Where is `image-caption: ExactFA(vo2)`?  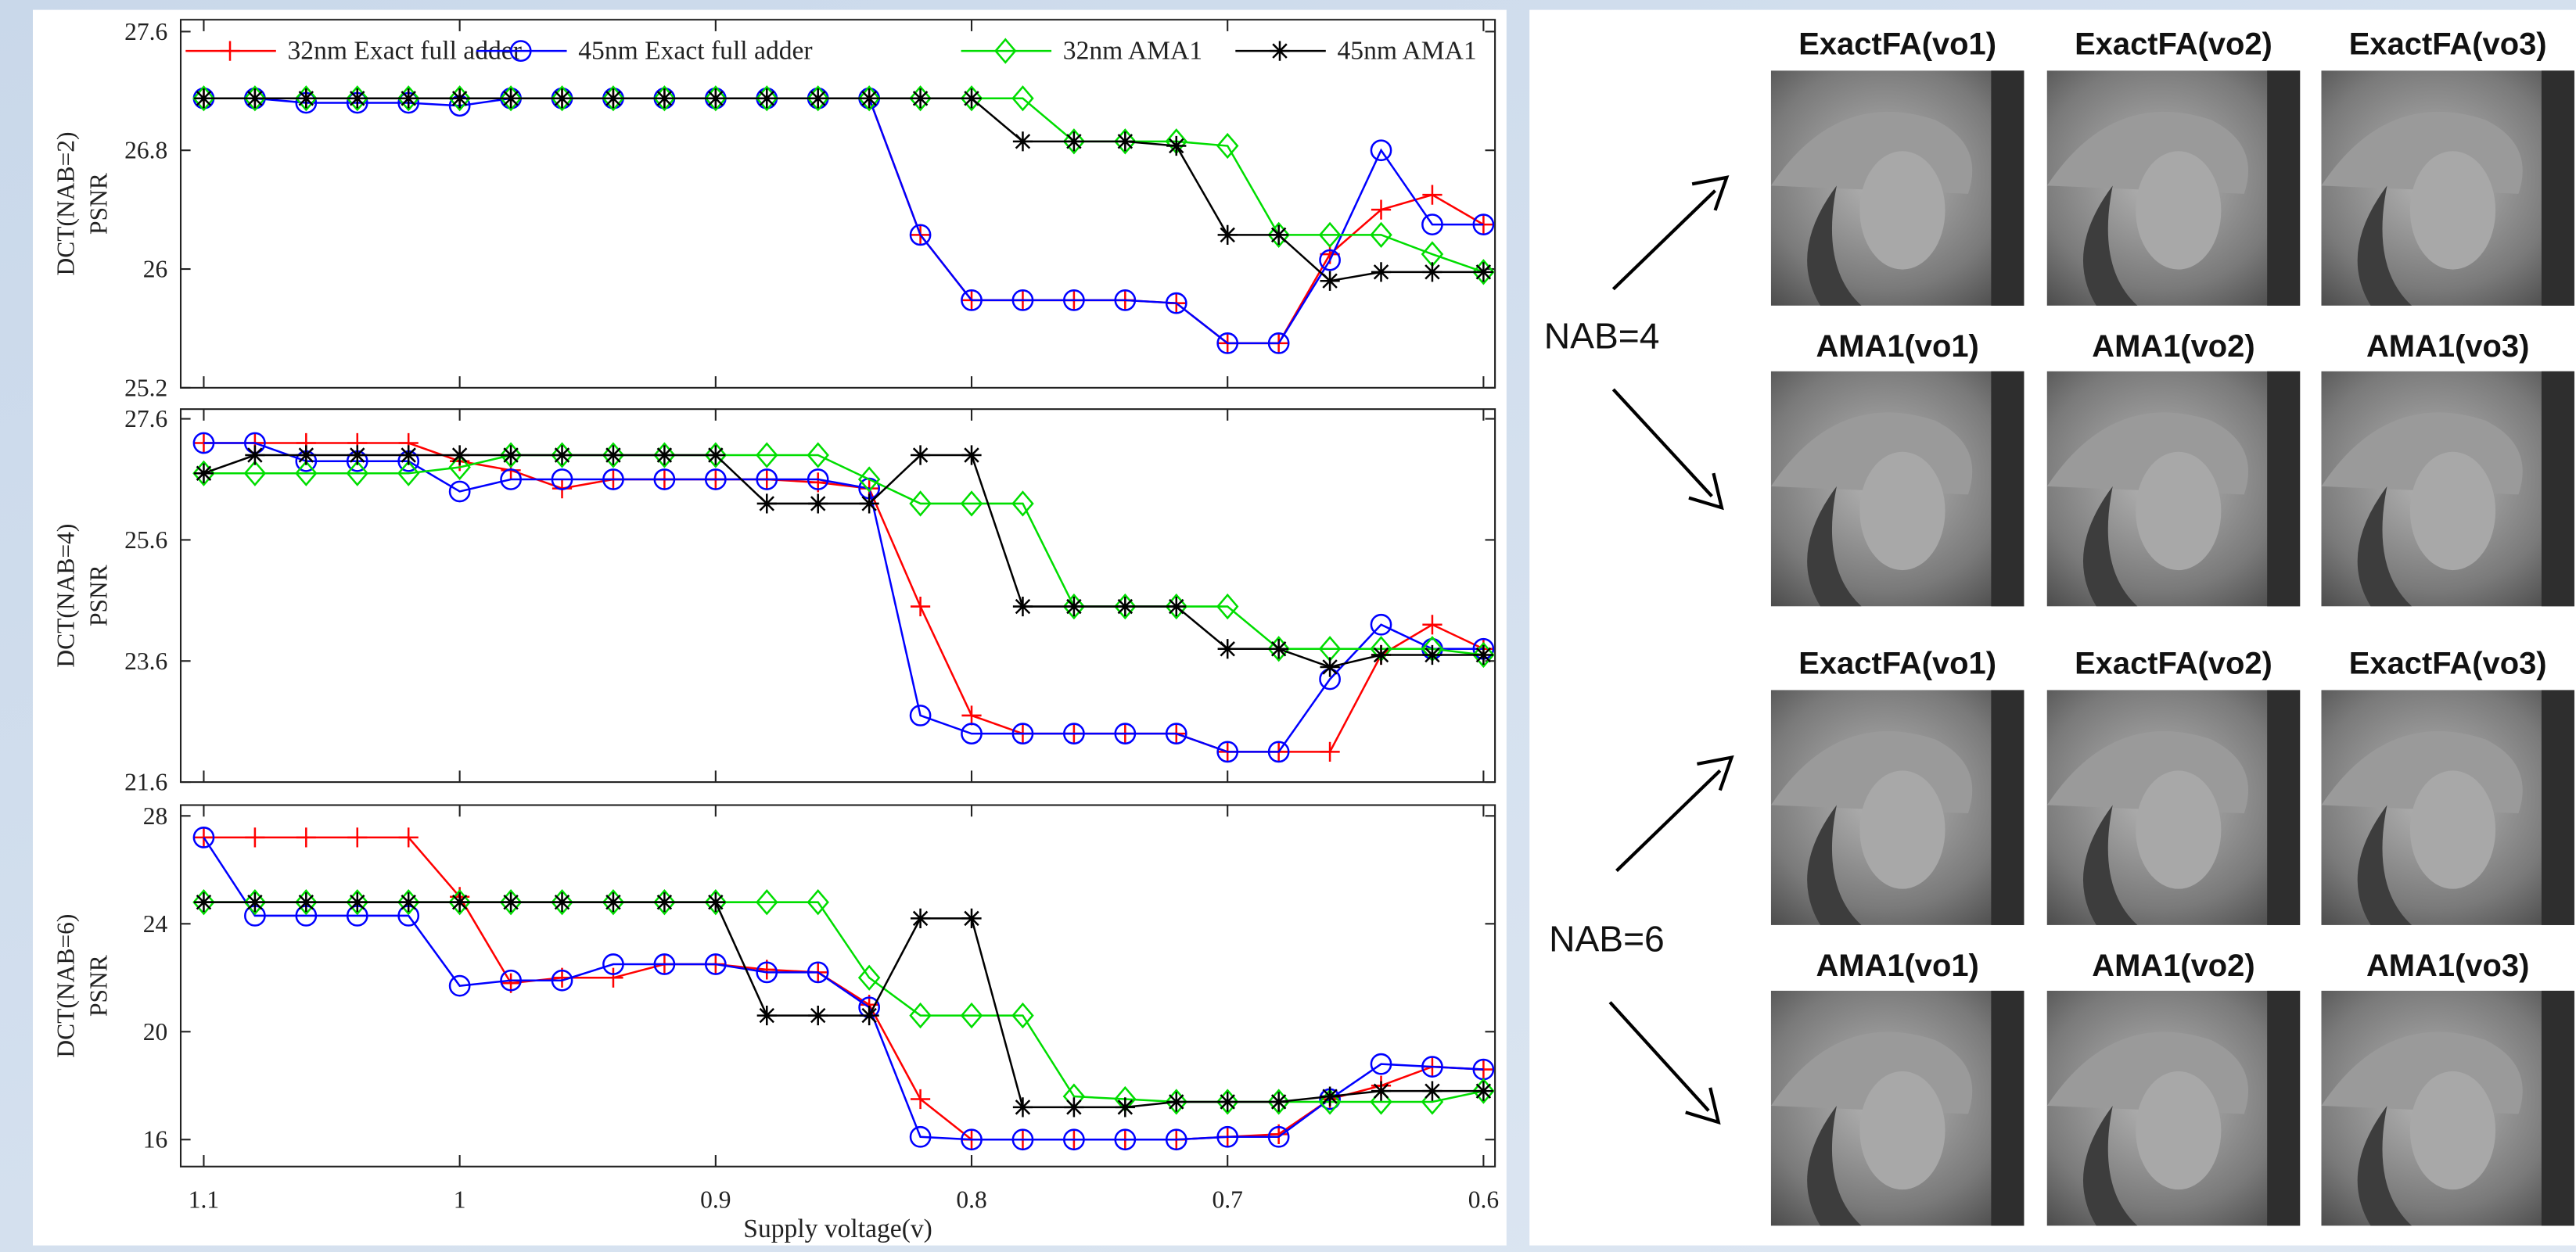 image-caption: ExactFA(vo2) is located at coordinates (2173, 44).